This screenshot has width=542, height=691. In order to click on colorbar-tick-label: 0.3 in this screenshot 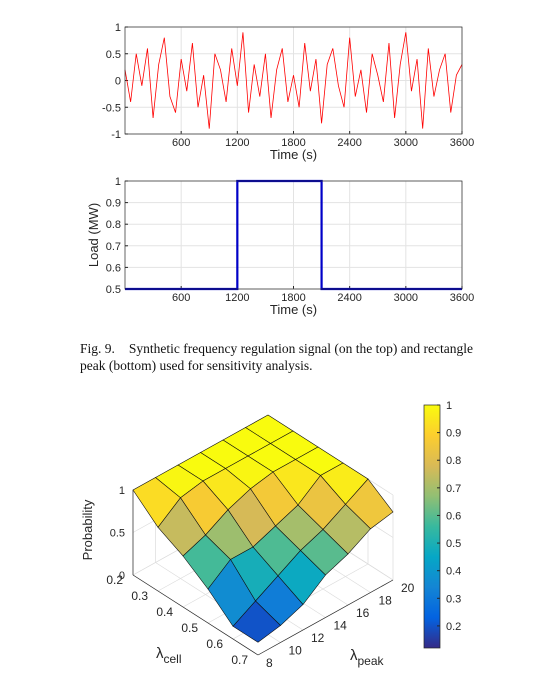, I will do `click(453, 599)`.